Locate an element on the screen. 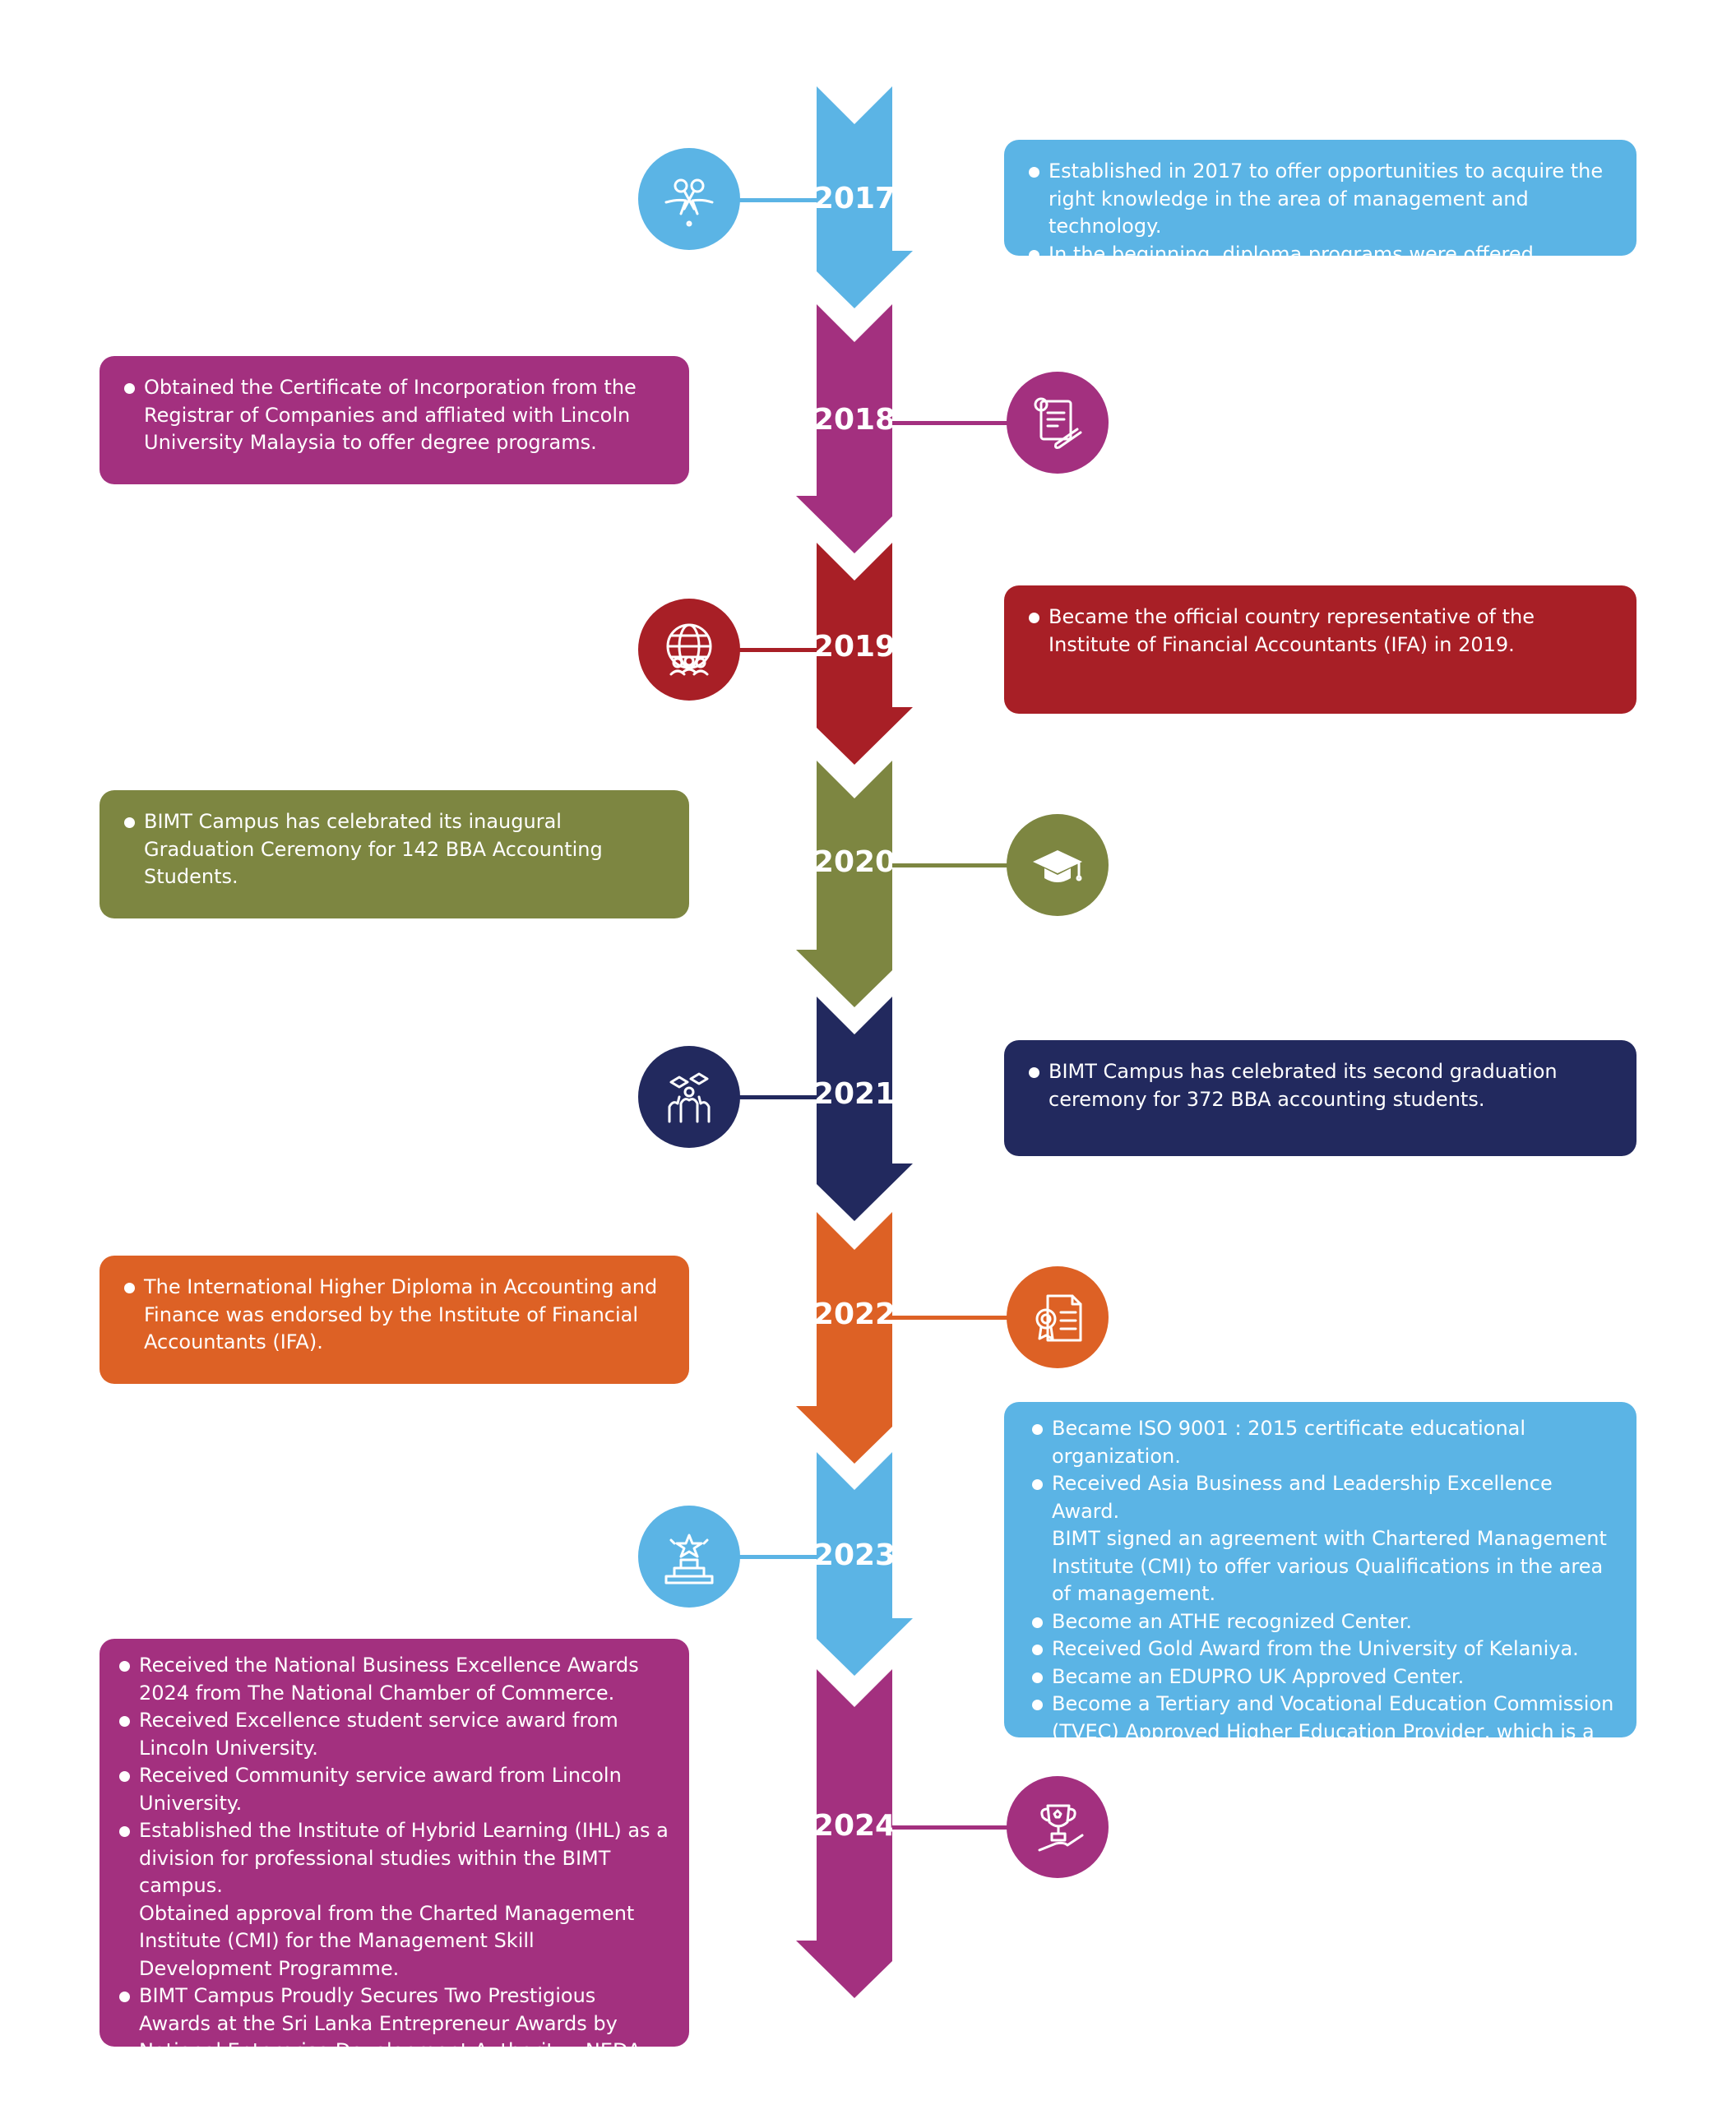  year-label-2021: 2021 is located at coordinates (854, 1094).